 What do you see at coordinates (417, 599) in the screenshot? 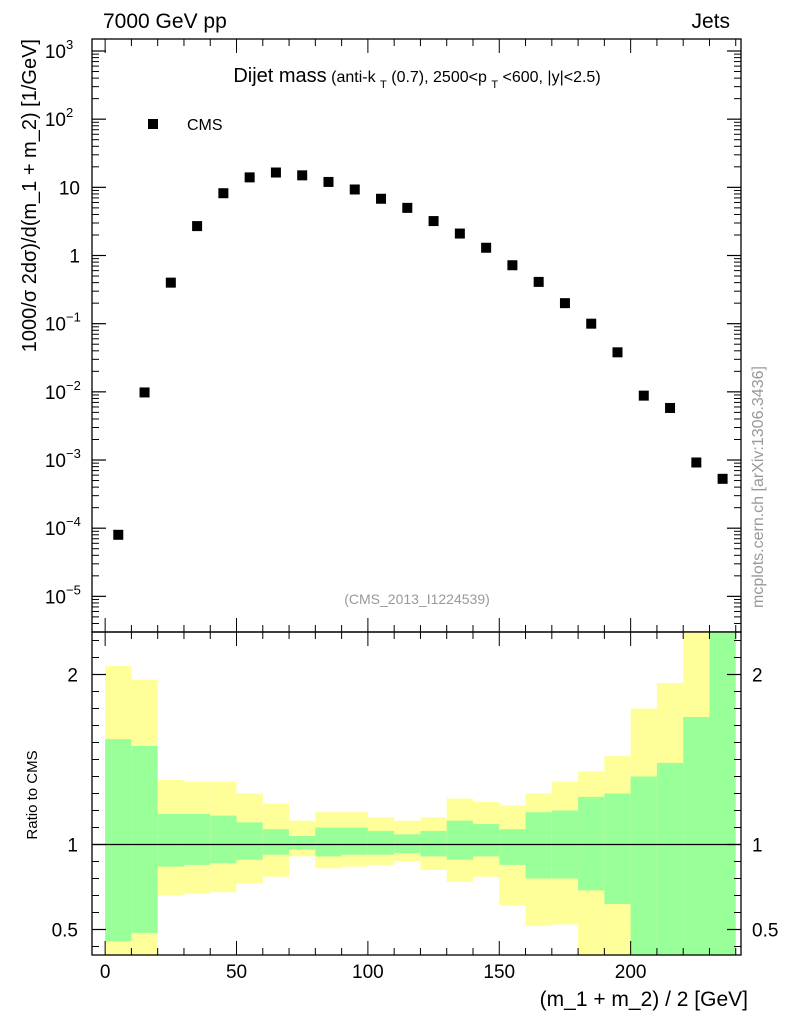
I see `watermark: (CMS_2013_I1224539)` at bounding box center [417, 599].